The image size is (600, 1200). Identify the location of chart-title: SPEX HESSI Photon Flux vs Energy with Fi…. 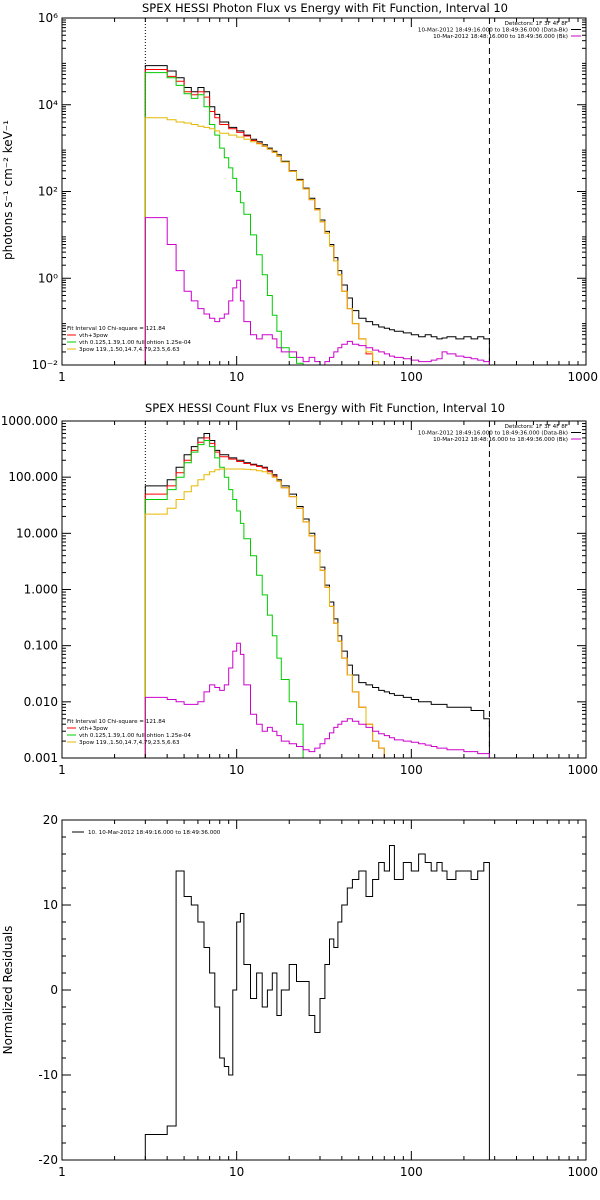
(325, 8).